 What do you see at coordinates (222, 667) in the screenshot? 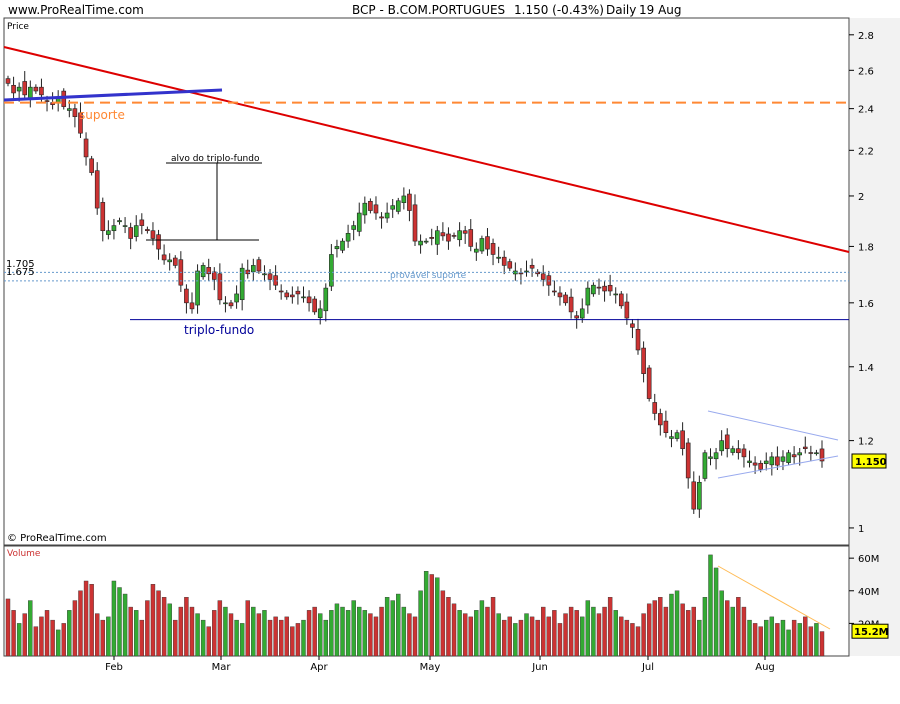
I see `x-tick-label: Mar` at bounding box center [222, 667].